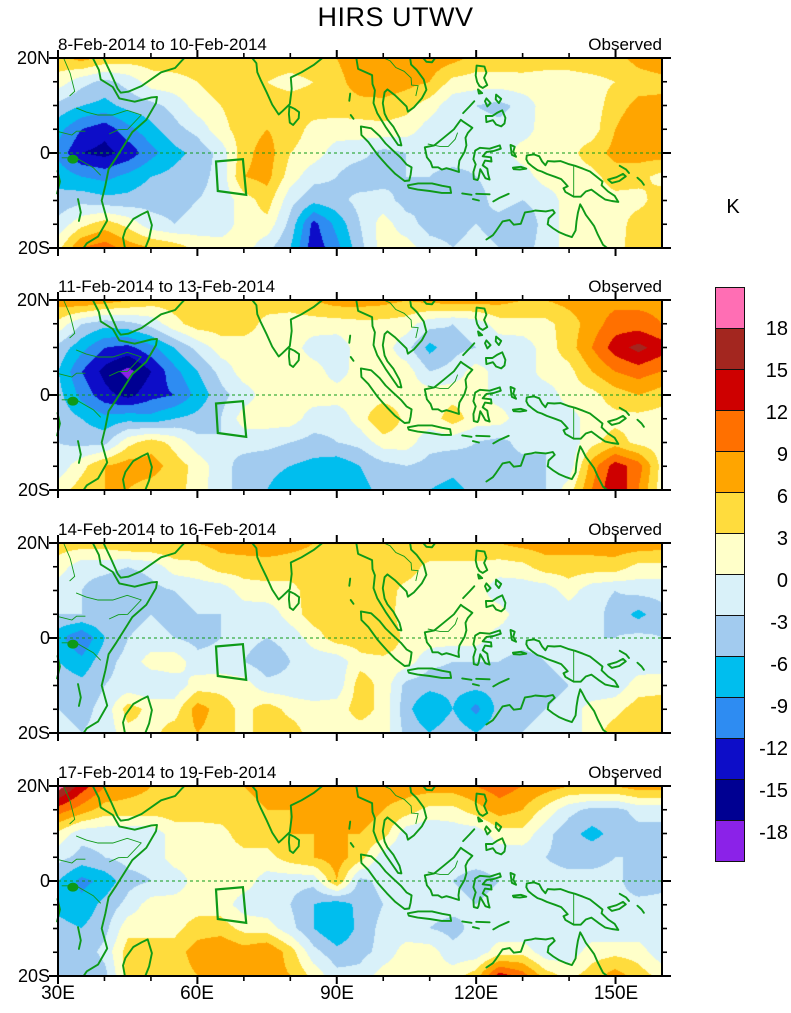  Describe the element at coordinates (776, 371) in the screenshot. I see `colorbar-tick-label: 15` at that location.